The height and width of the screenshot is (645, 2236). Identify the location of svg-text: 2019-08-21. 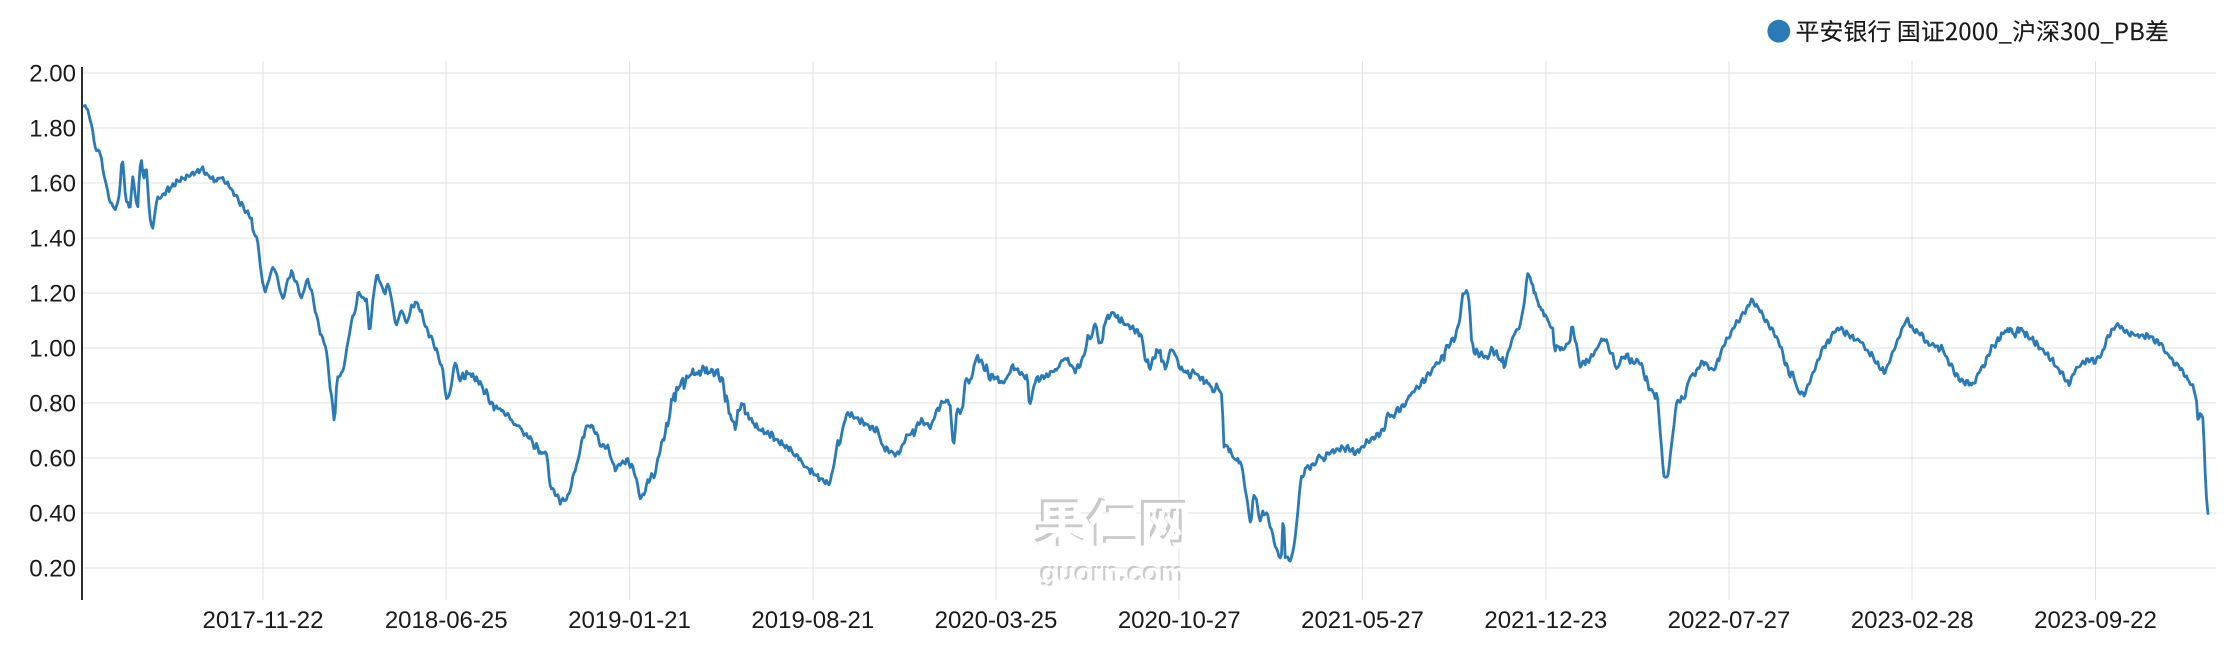
(812, 620).